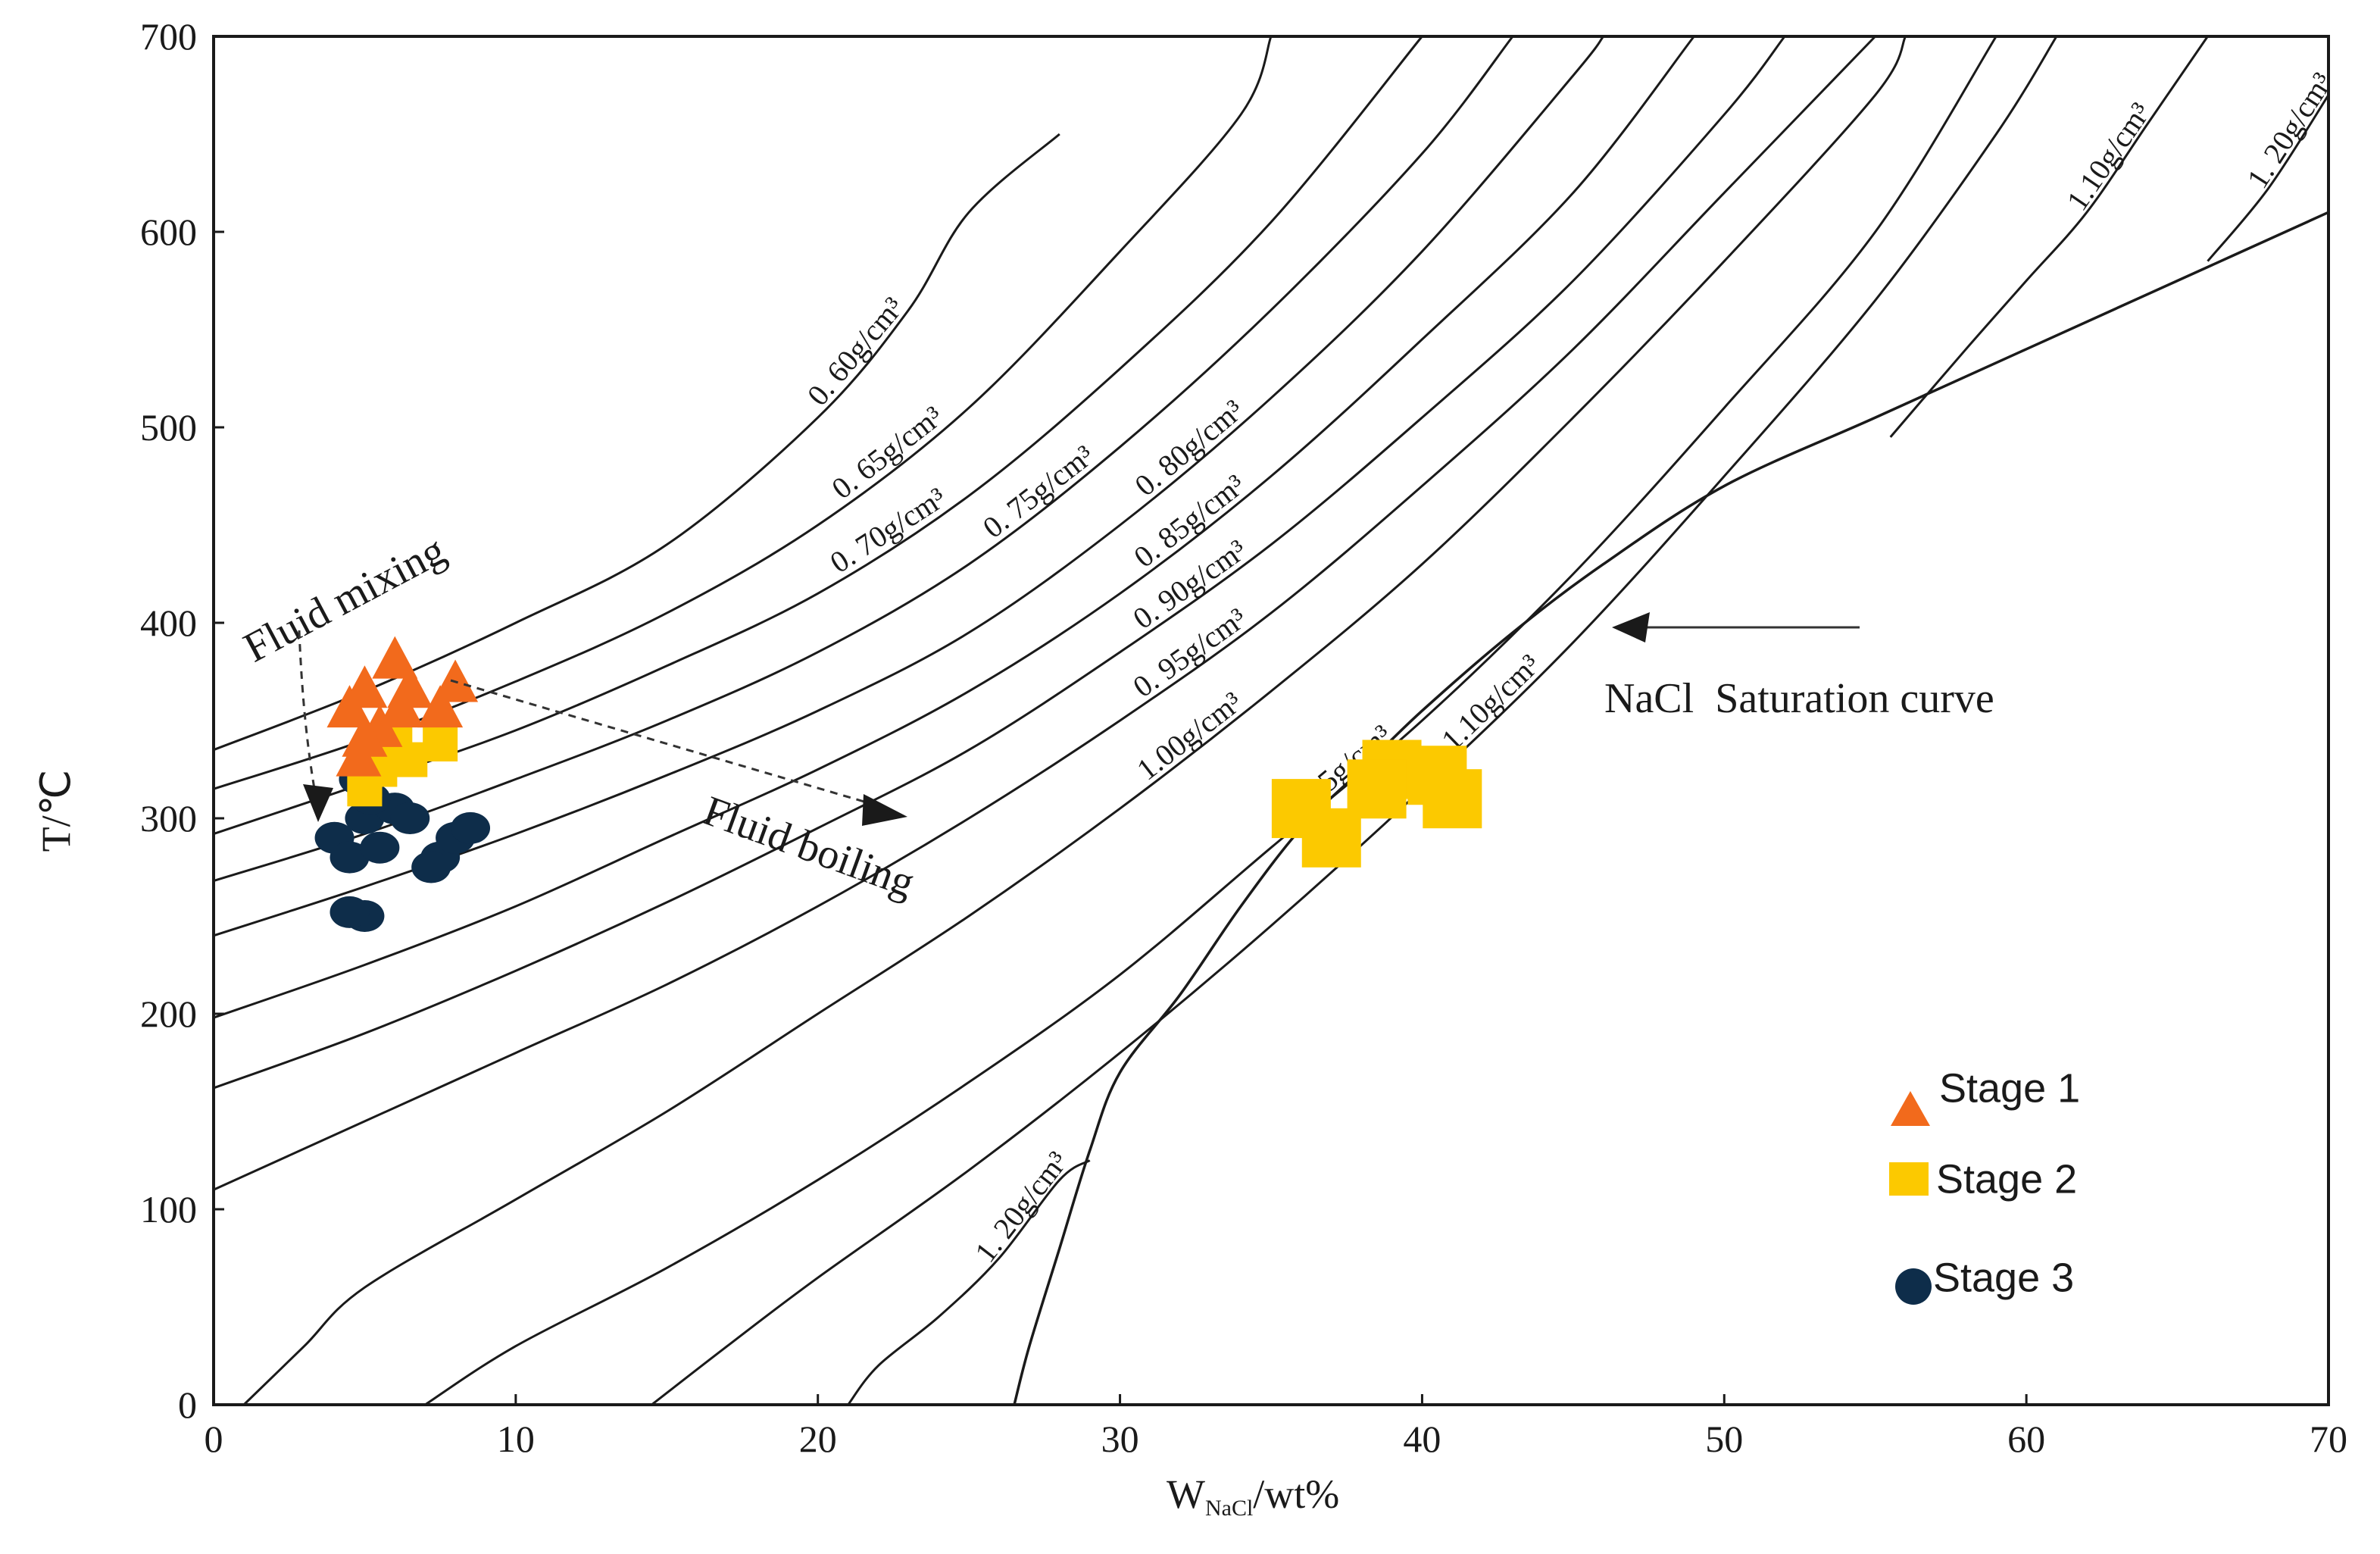  I want to click on x-axis-title-sub: NaCl, so click(1229, 1508).